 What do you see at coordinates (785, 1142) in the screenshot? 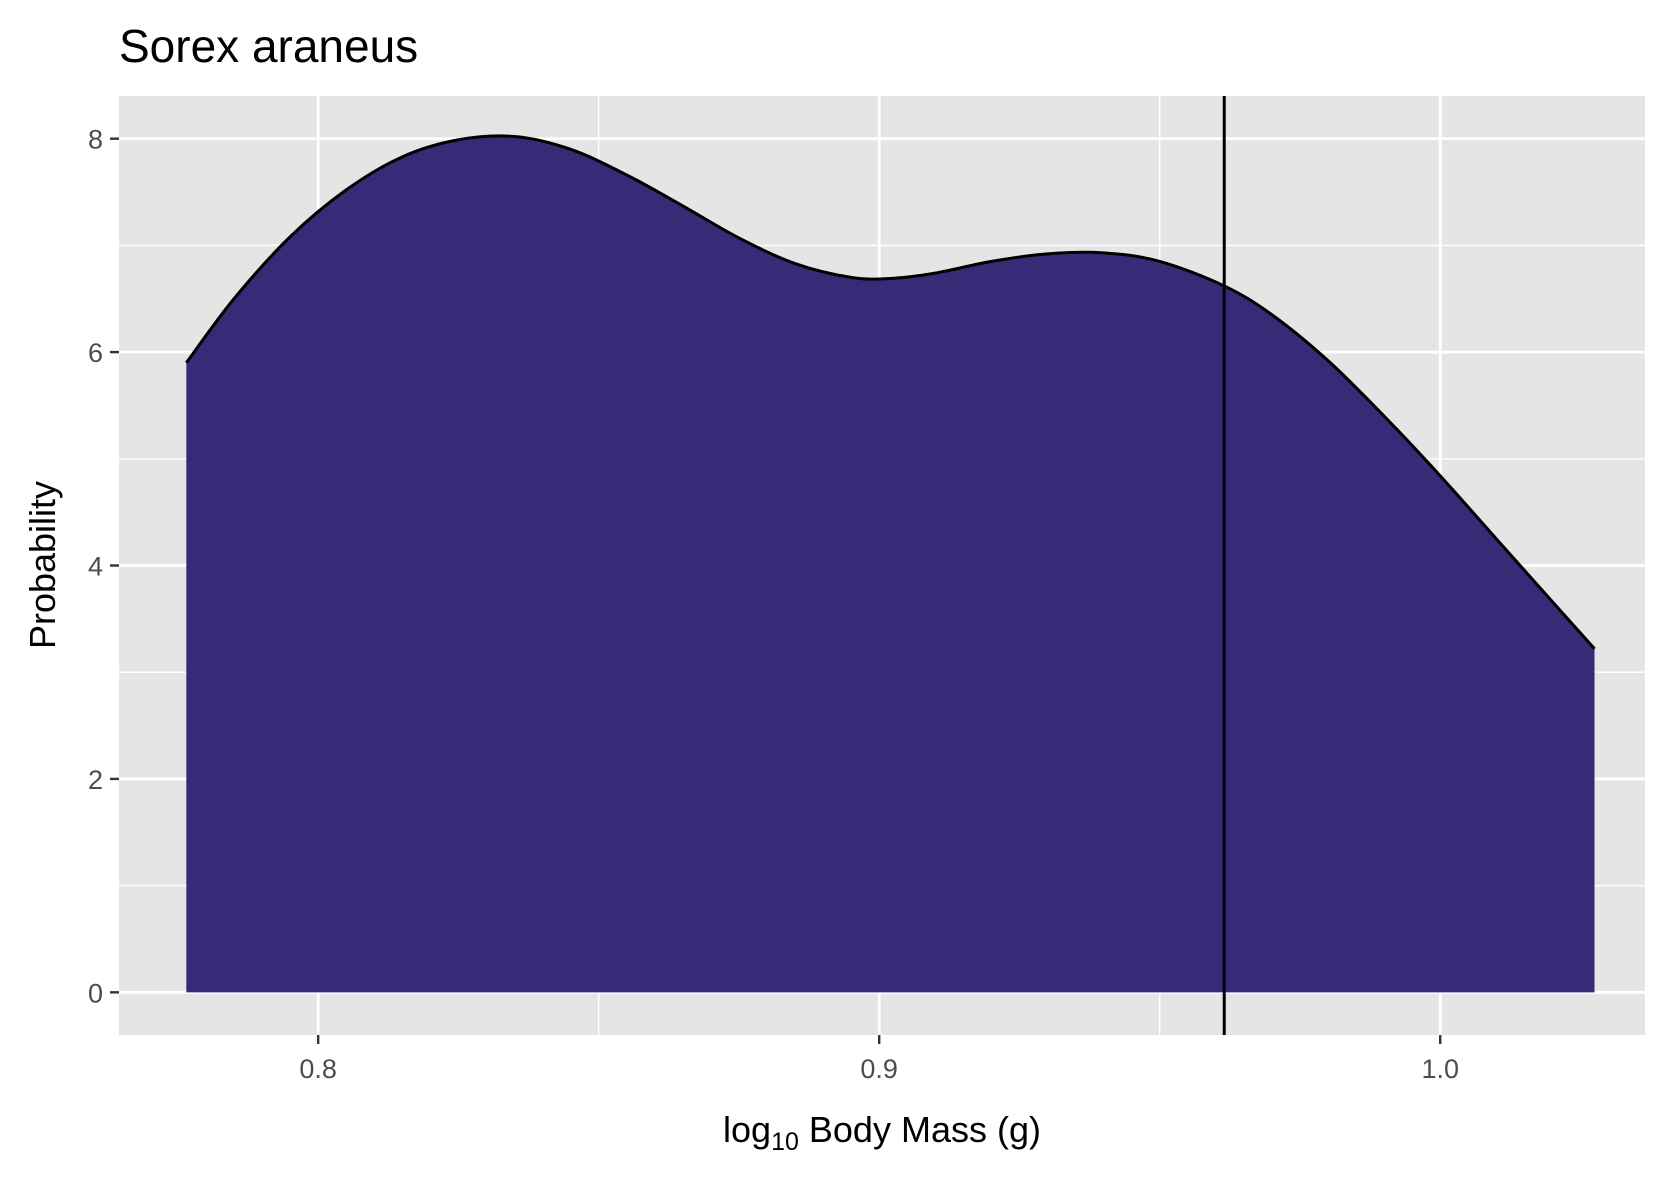
I see `x-axis-title-subscript: 10` at bounding box center [785, 1142].